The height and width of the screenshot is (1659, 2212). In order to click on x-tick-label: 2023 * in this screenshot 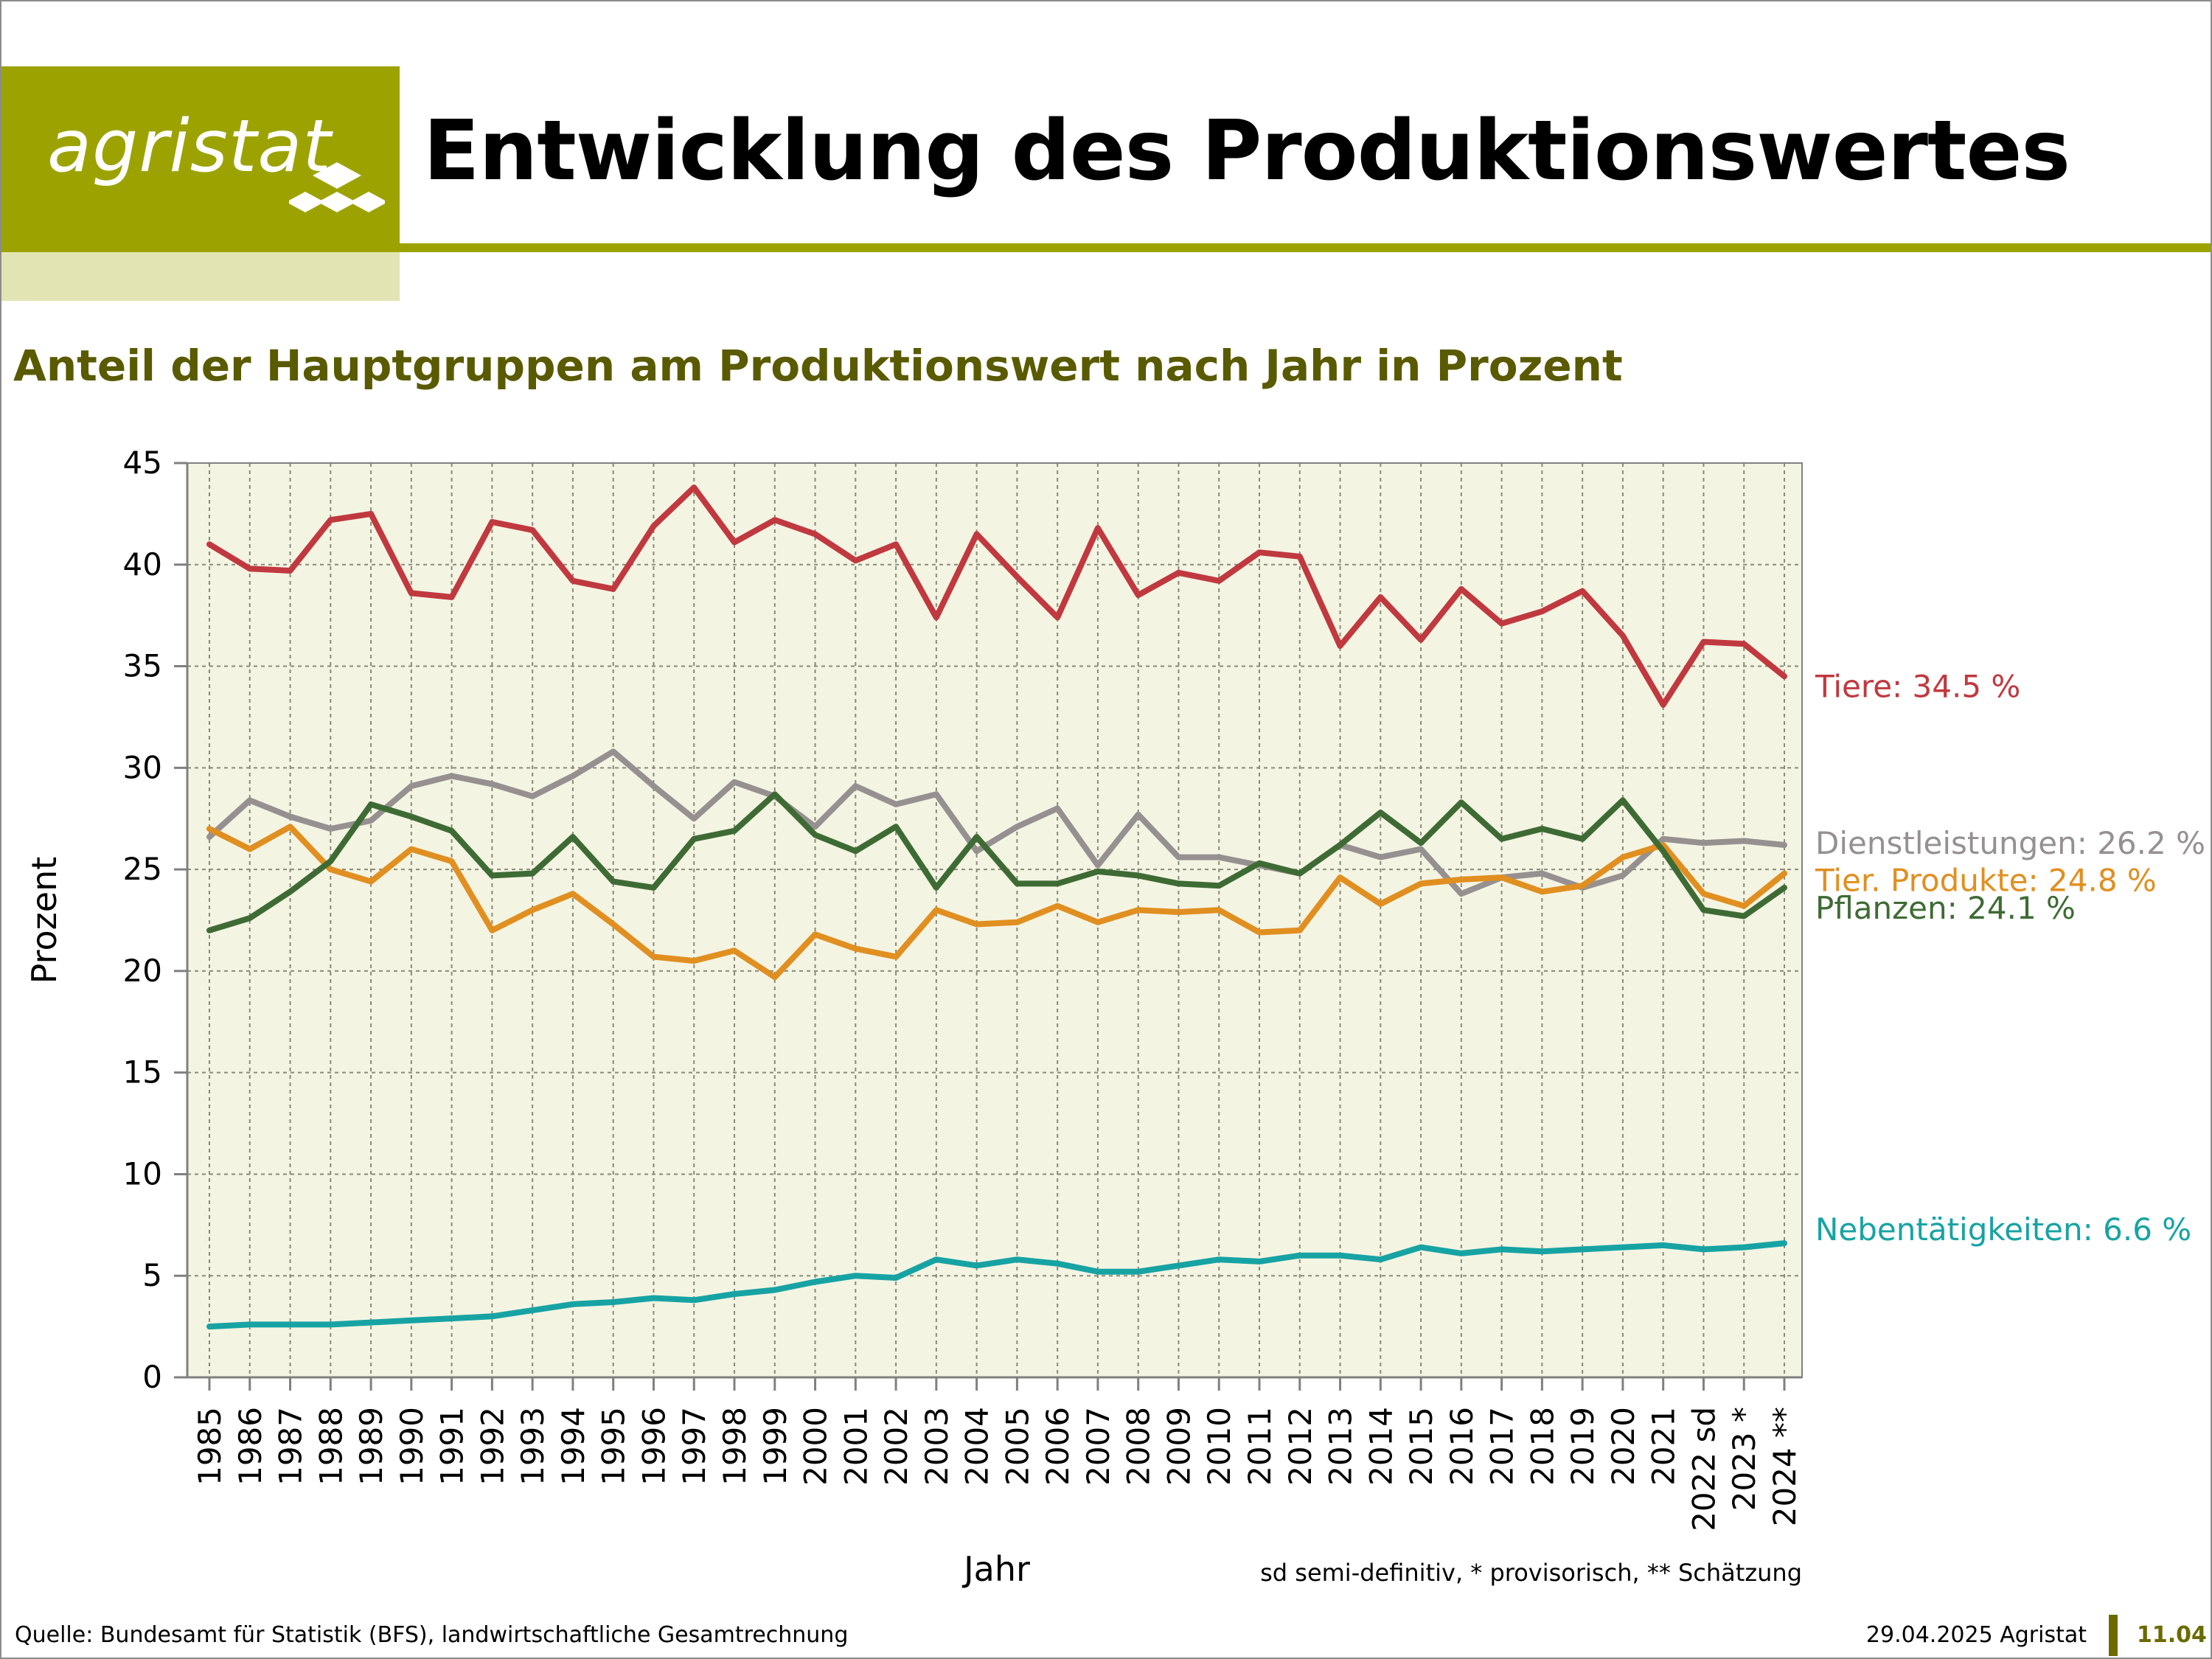, I will do `click(1744, 1459)`.